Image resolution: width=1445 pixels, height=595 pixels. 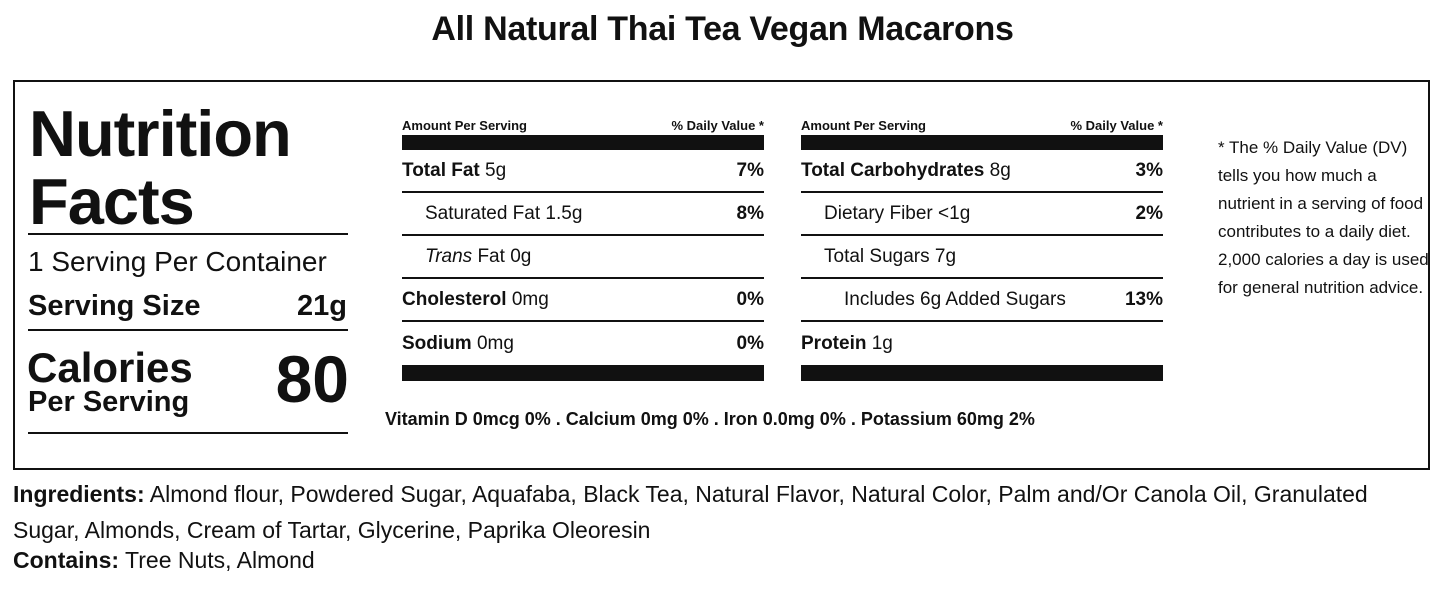 What do you see at coordinates (1000, 170) in the screenshot?
I see `nutrient-amount: 8g` at bounding box center [1000, 170].